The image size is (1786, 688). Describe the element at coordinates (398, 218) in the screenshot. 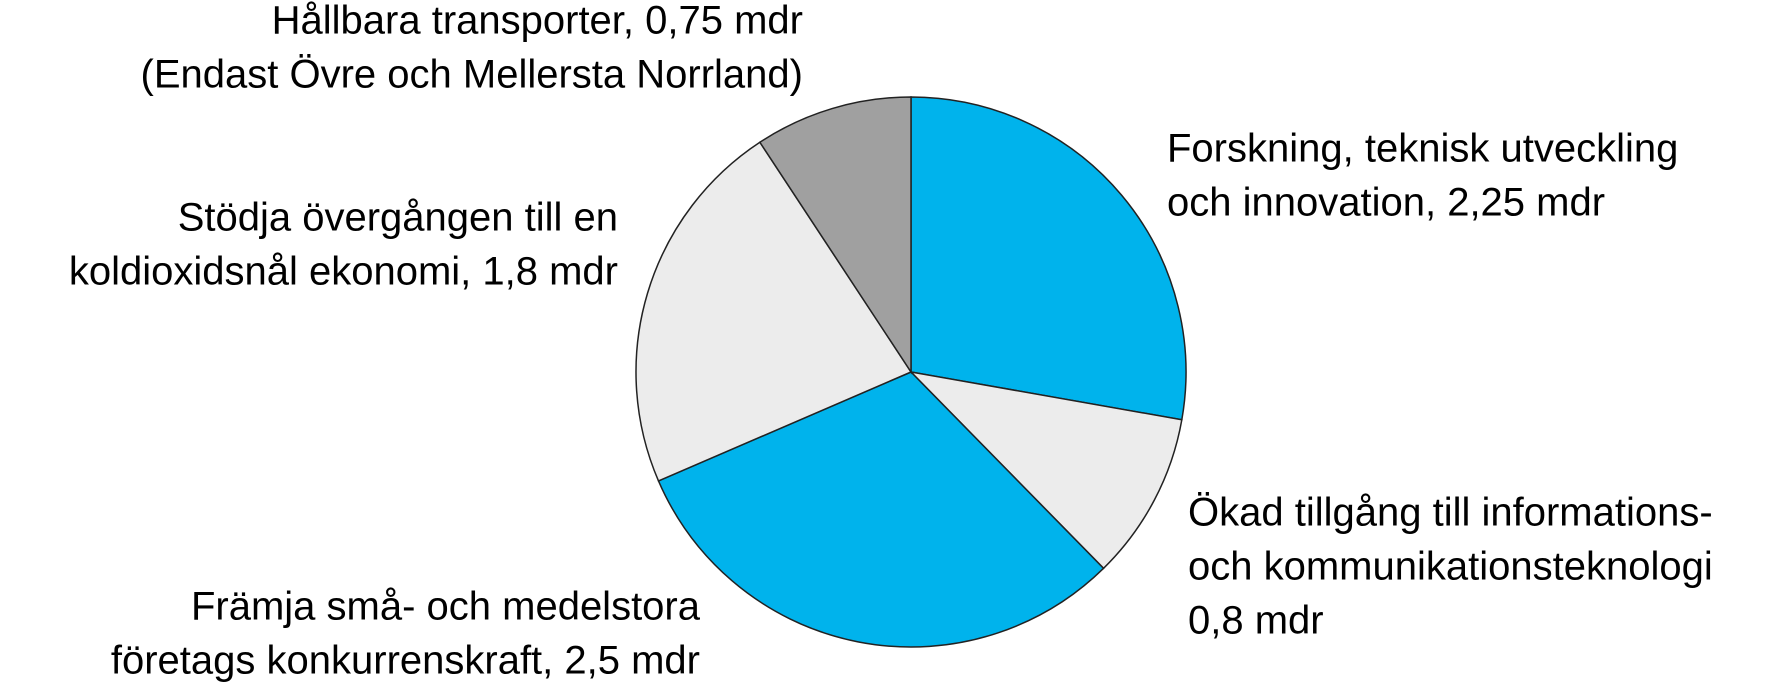

I see `slice-label: Stödja övergången till en` at that location.